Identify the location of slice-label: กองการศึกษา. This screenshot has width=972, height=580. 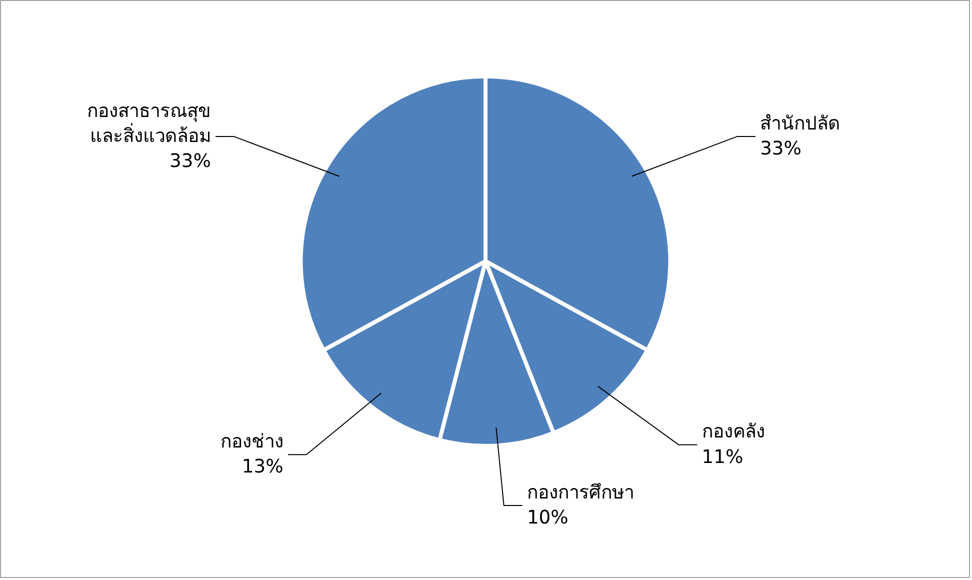
(580, 493).